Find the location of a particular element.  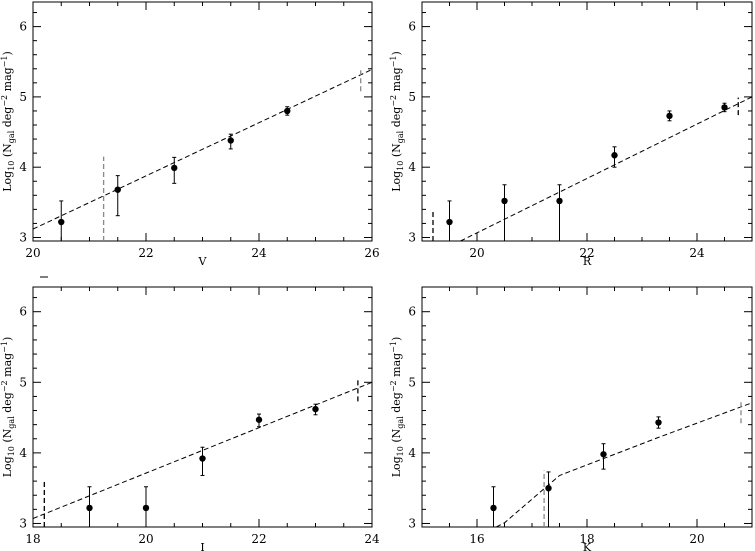

x-tick-label: 18 is located at coordinates (32, 539).